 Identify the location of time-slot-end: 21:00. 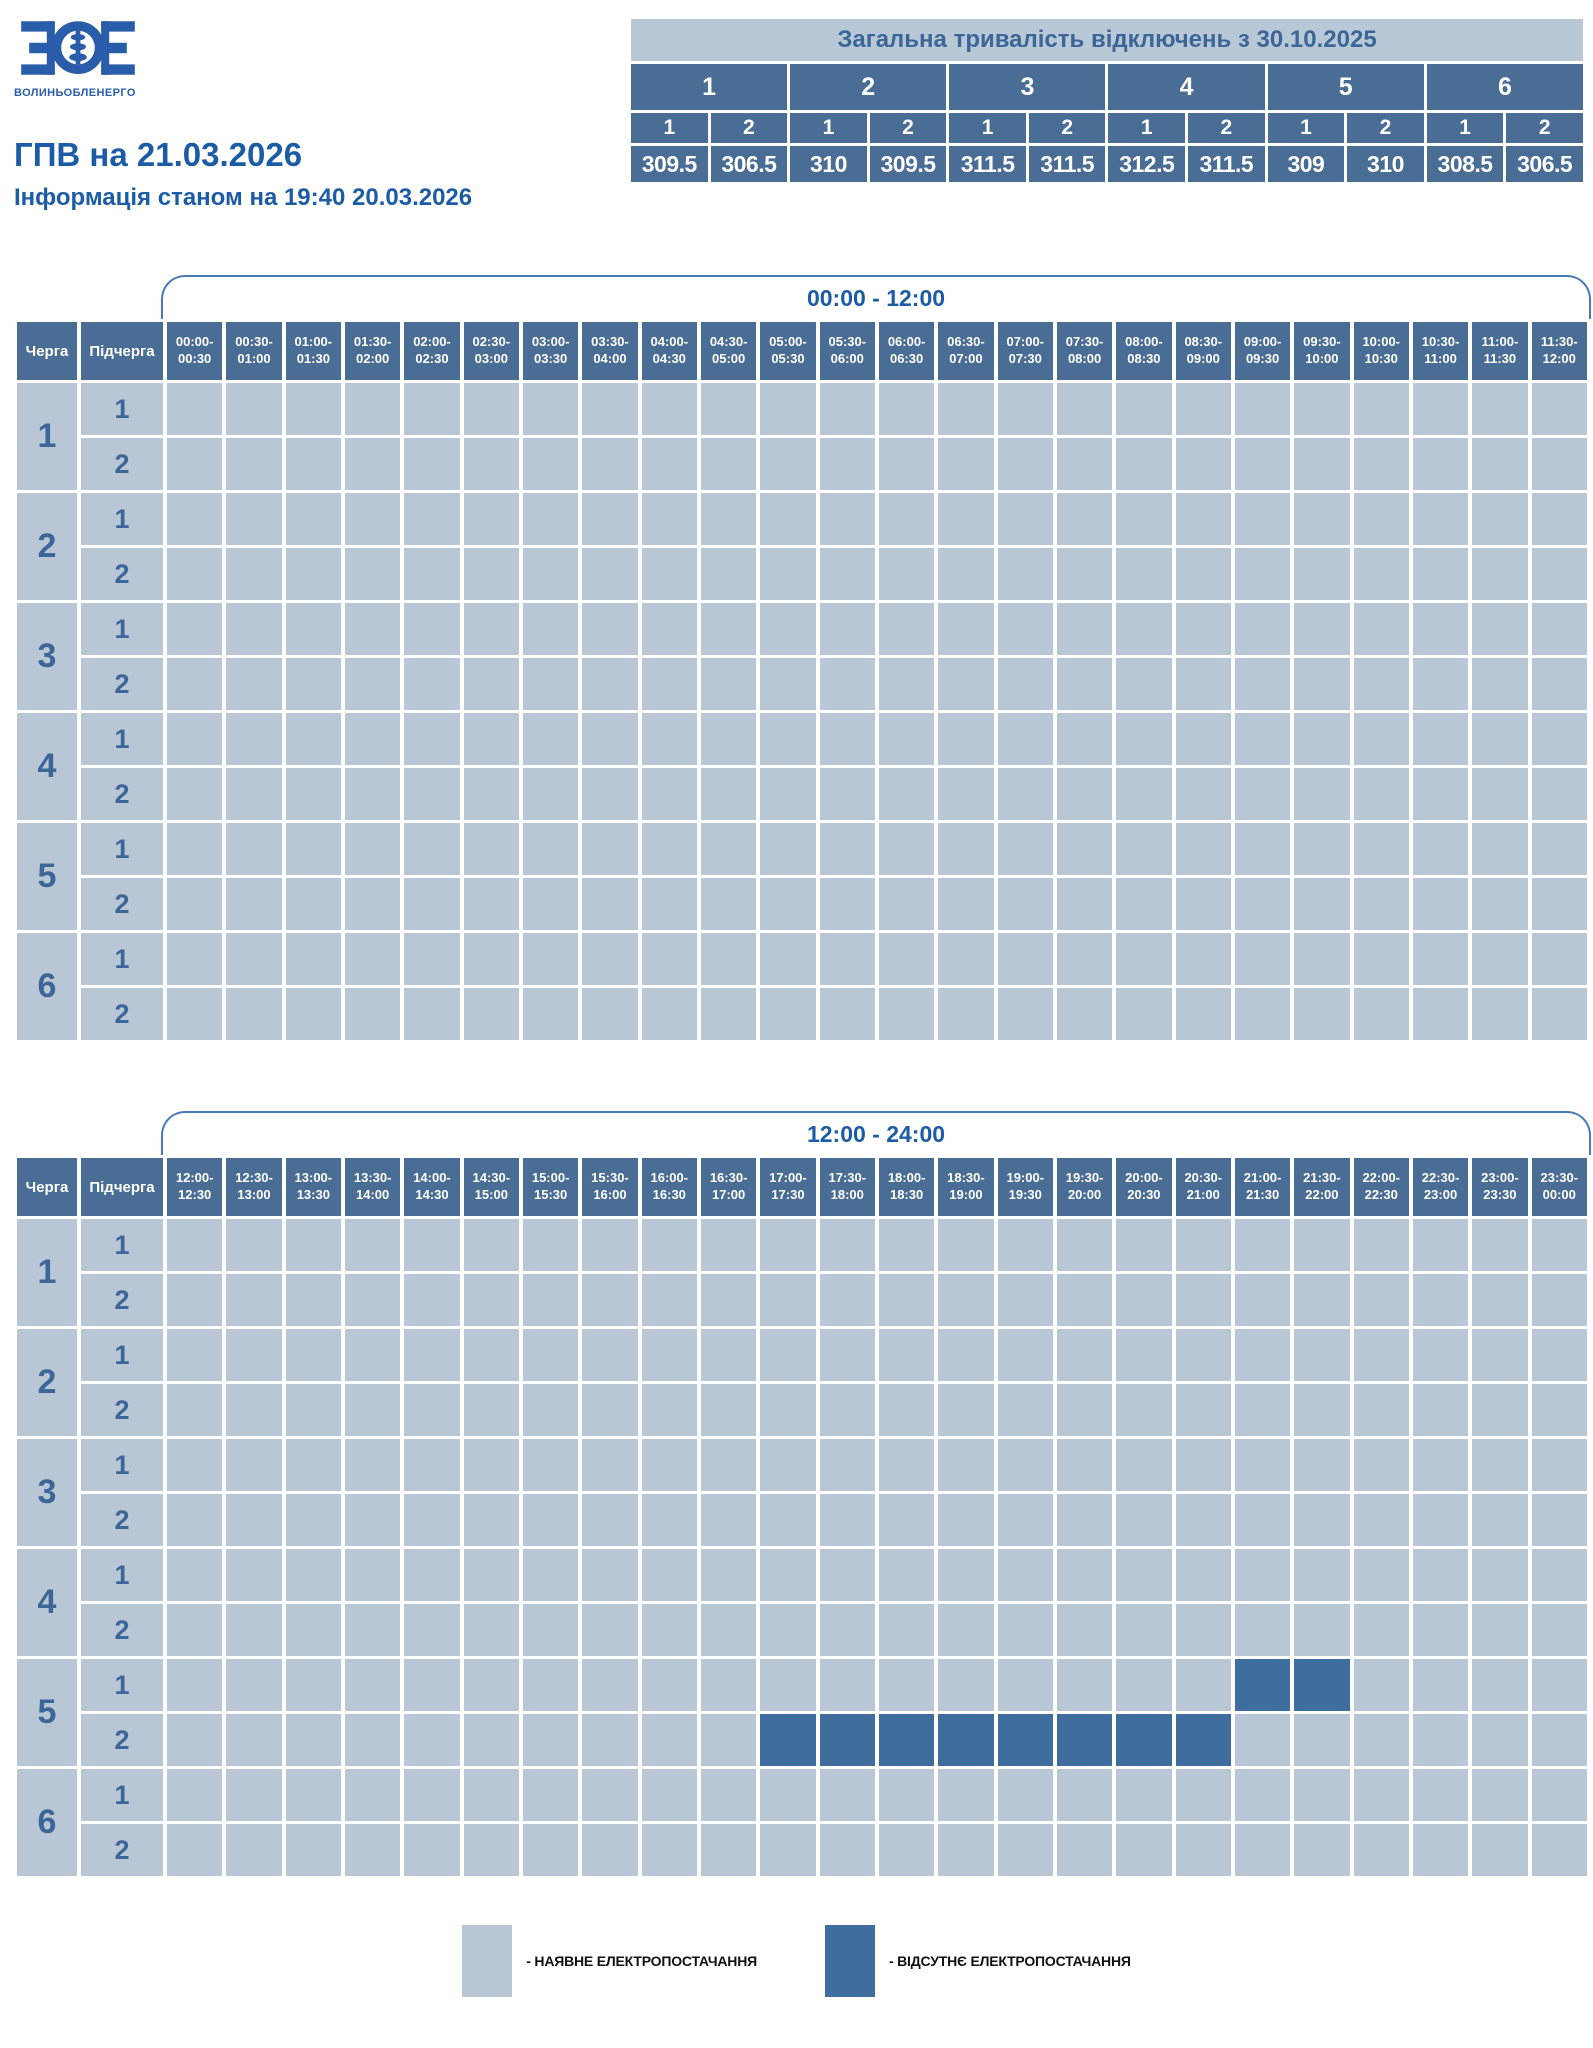
(1203, 1194).